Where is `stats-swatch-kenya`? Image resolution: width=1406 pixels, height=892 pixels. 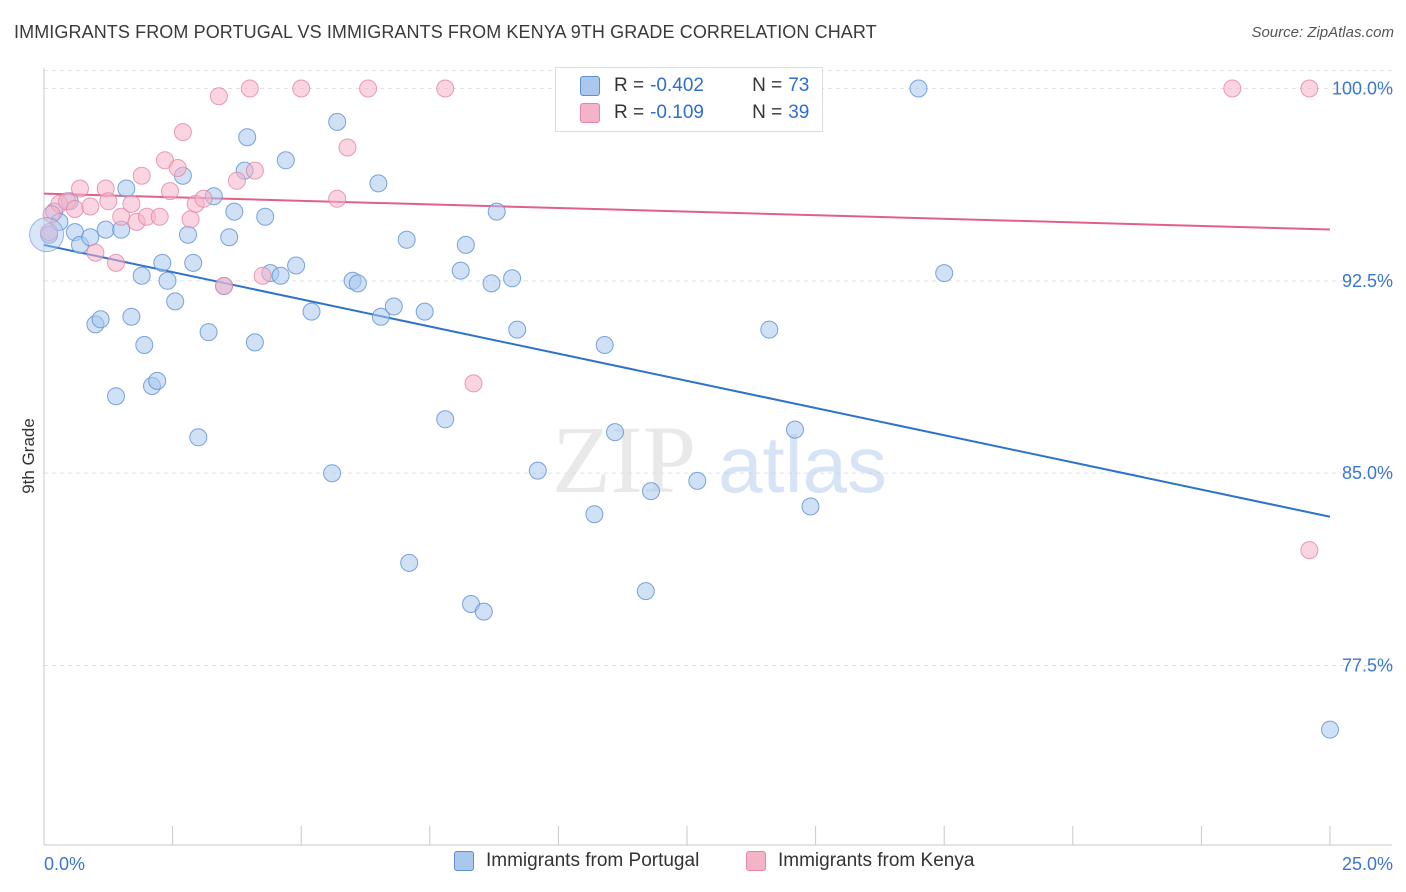 stats-swatch-kenya is located at coordinates (590, 113).